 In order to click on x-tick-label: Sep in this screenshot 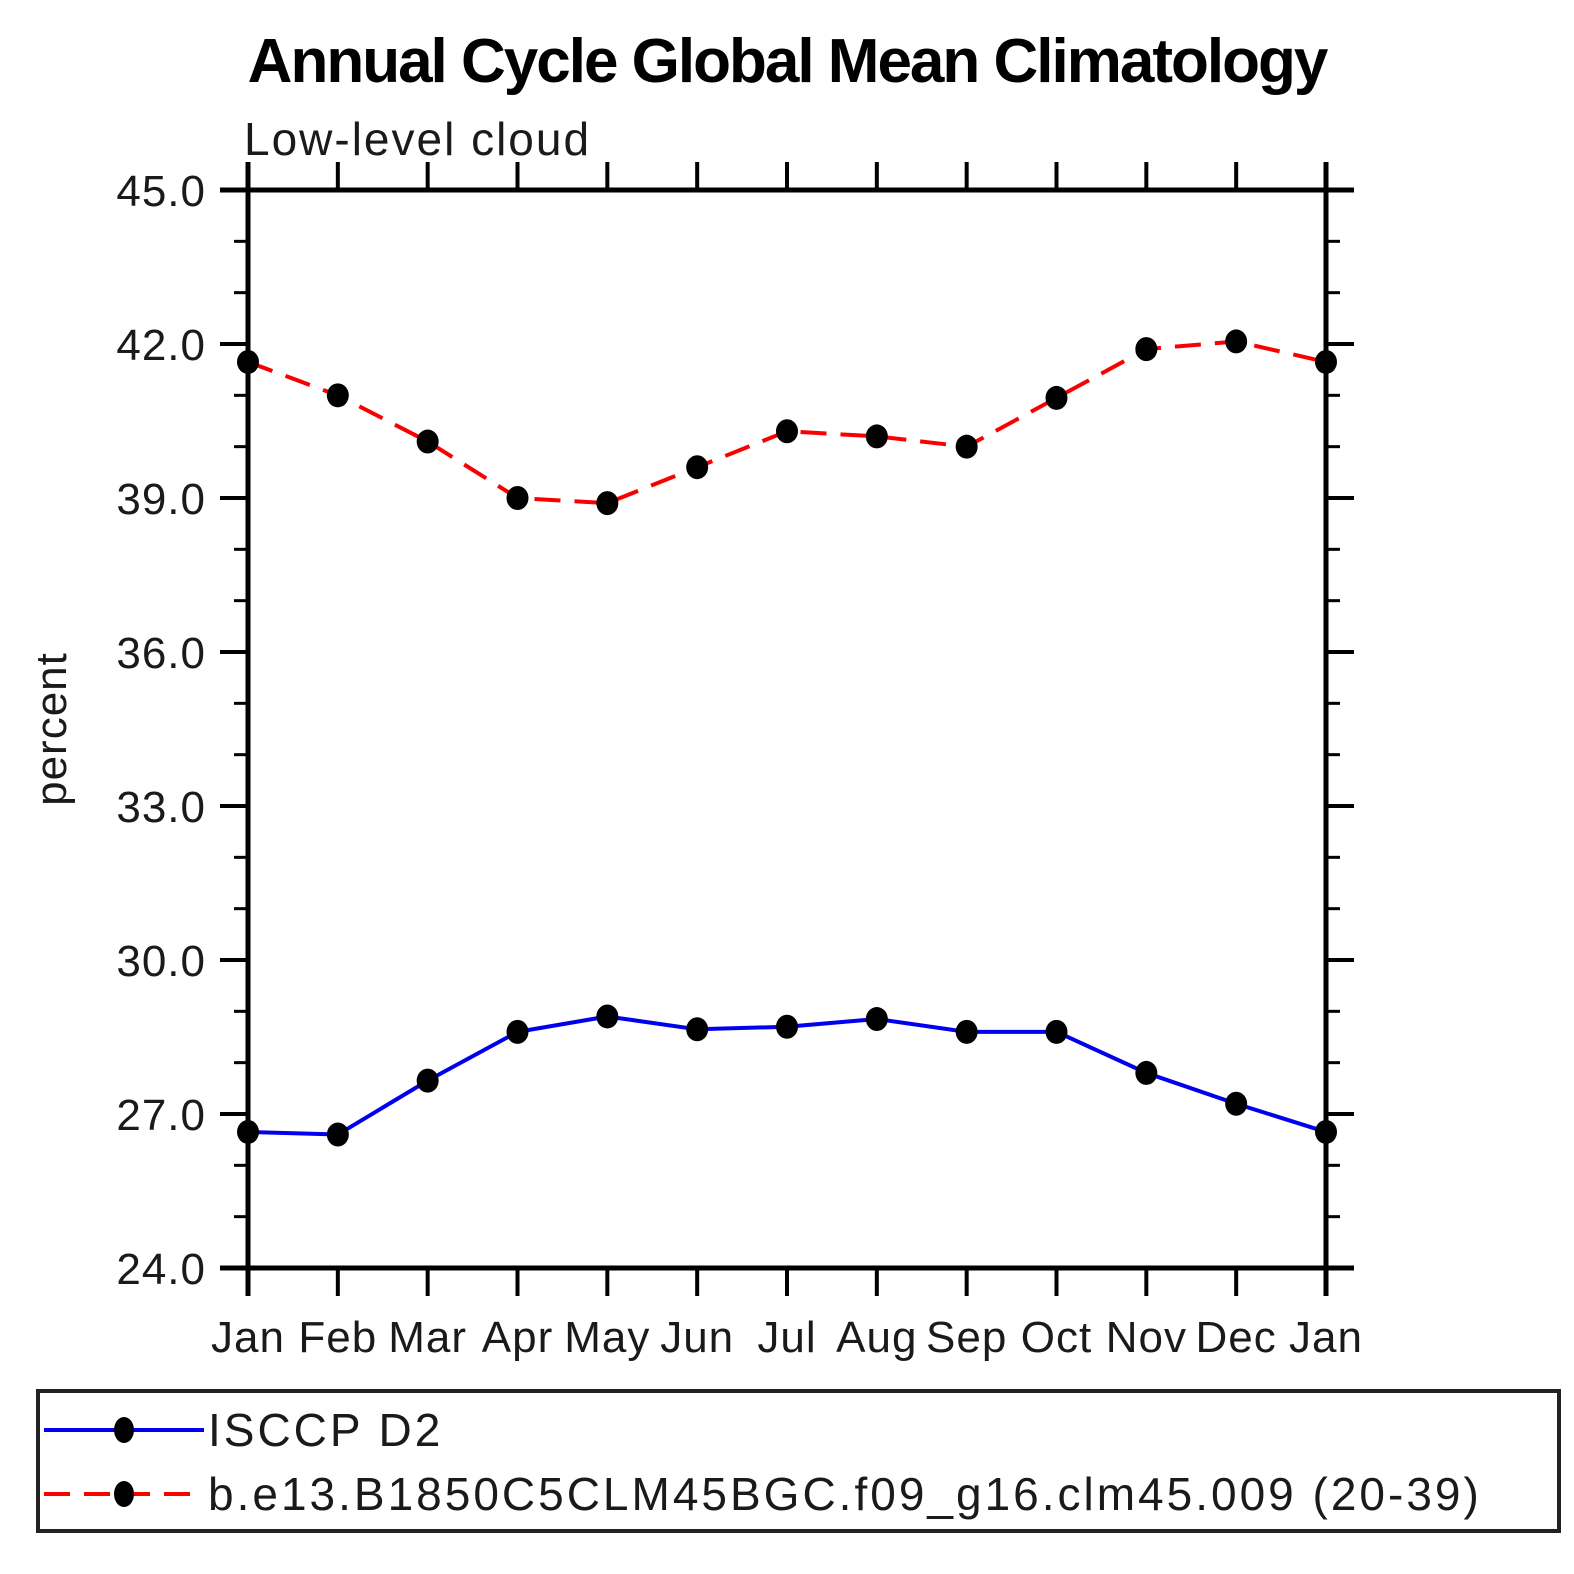, I will do `click(966, 1337)`.